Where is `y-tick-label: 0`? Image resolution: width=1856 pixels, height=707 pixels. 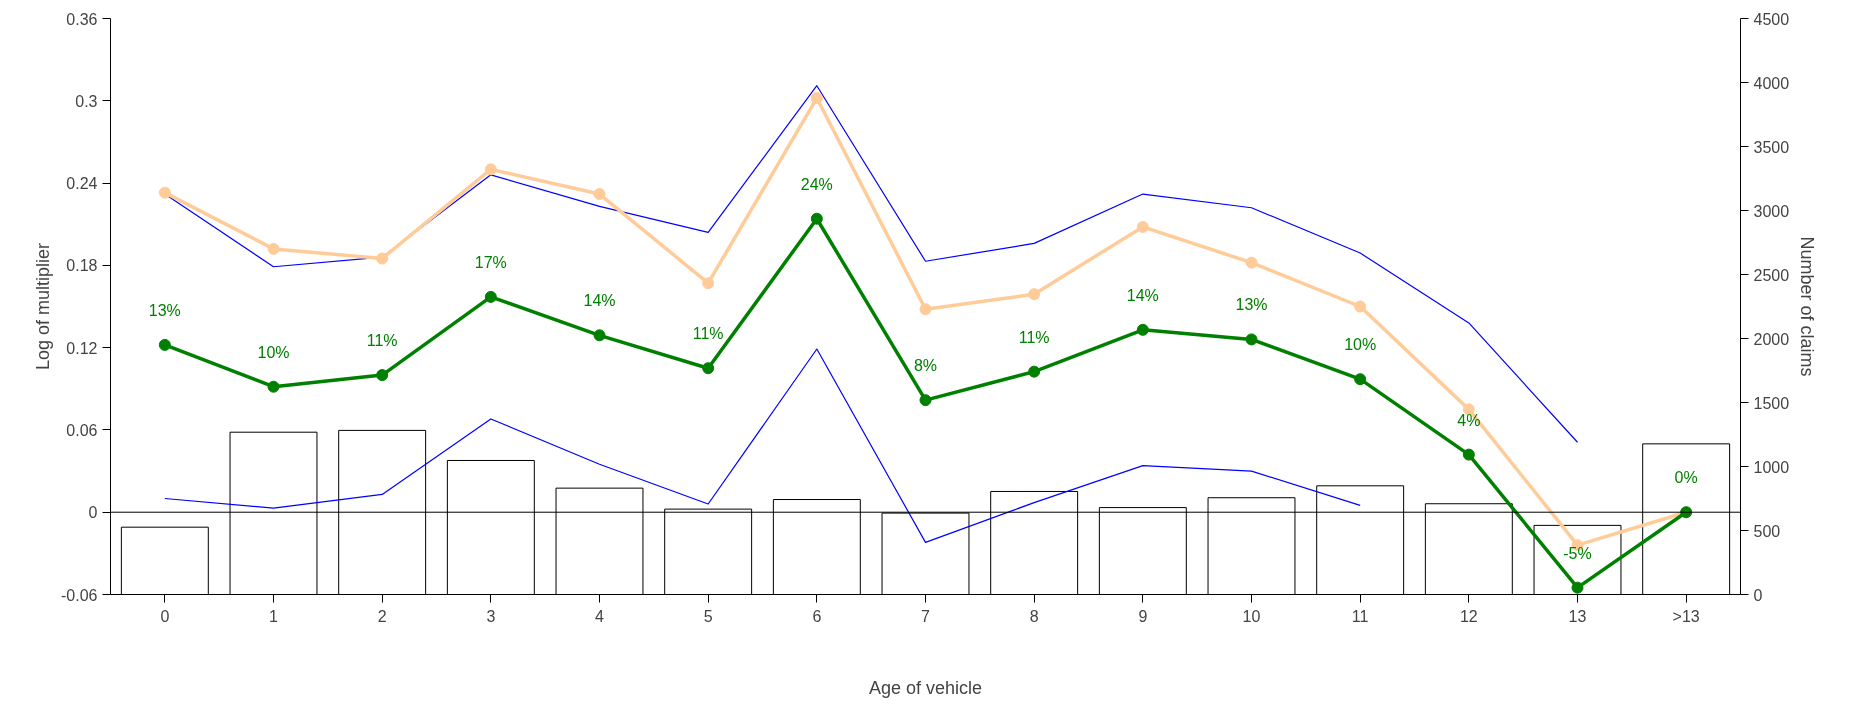
y-tick-label: 0 is located at coordinates (93, 513).